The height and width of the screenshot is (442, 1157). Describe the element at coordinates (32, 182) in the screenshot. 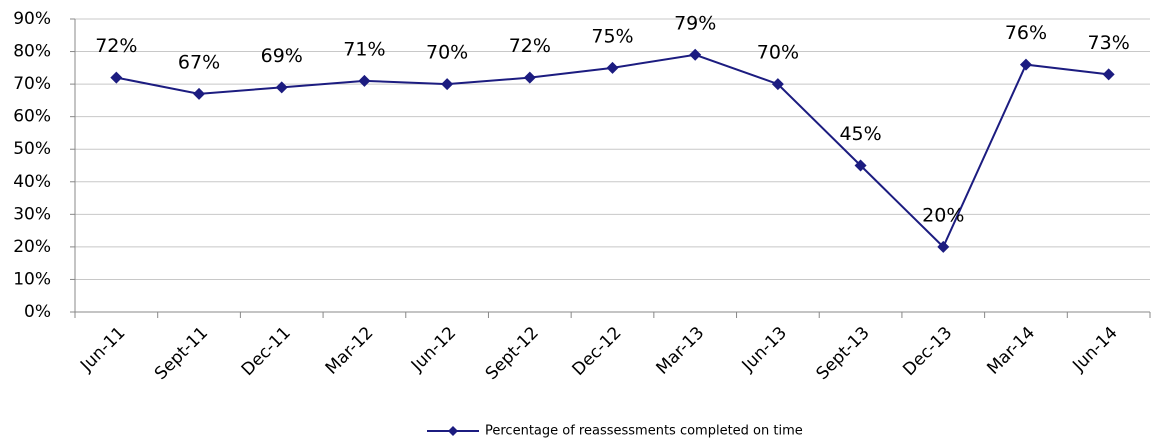

I see `y-tick-label: 40%` at that location.